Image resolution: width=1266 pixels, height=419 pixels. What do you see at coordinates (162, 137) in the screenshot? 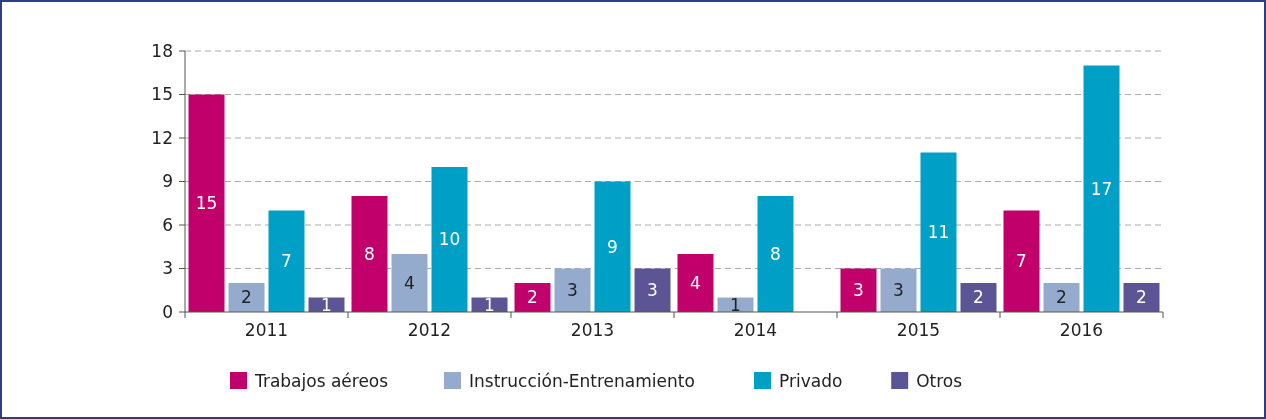
I see `y-tick-label: 12` at bounding box center [162, 137].